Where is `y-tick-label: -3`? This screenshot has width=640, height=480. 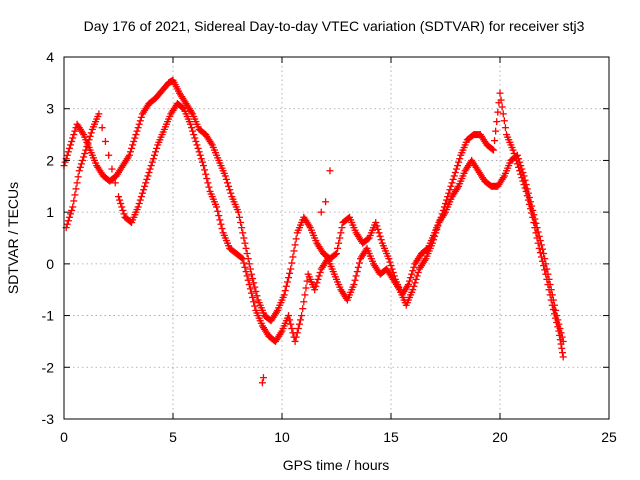
y-tick-label: -3 is located at coordinates (48, 419).